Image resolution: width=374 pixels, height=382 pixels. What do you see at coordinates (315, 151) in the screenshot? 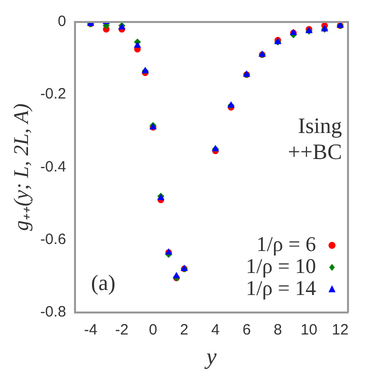
I see `annotation: ++BC` at bounding box center [315, 151].